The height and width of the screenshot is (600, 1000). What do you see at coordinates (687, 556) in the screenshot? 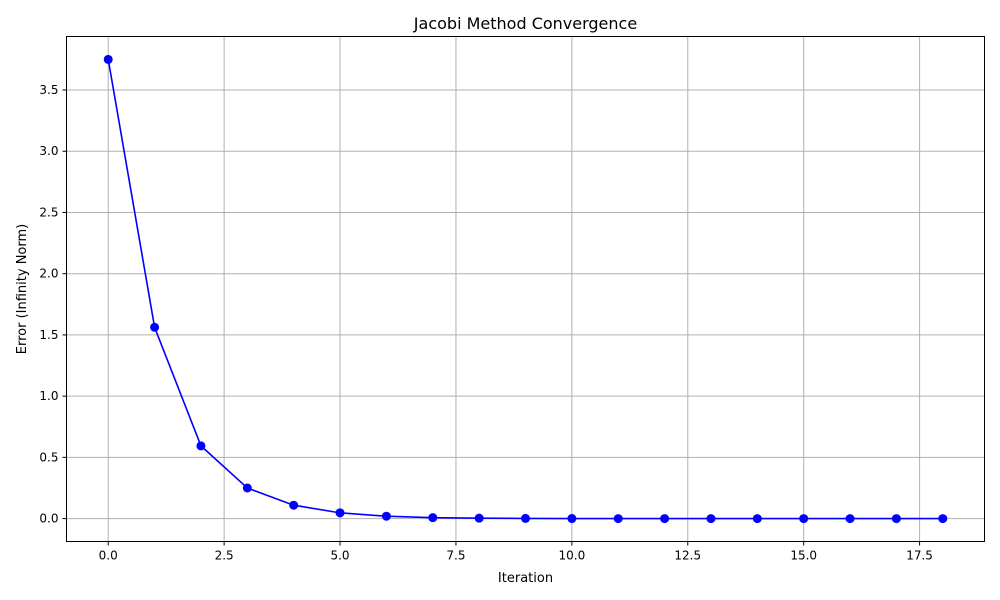
I see `x-tick-label: 12.5` at bounding box center [687, 556].